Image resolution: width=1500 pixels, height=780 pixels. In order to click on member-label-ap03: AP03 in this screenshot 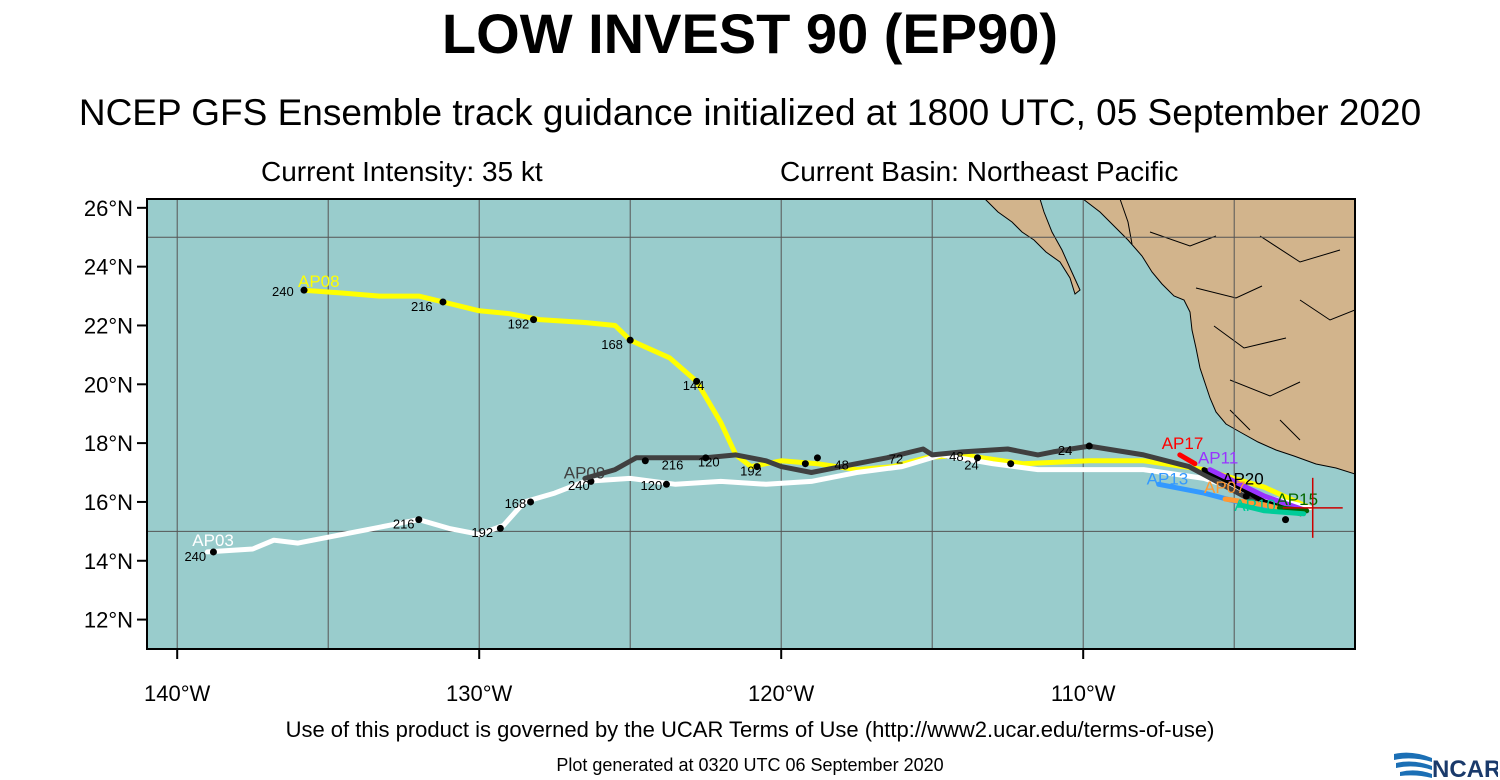, I will do `click(213, 540)`.